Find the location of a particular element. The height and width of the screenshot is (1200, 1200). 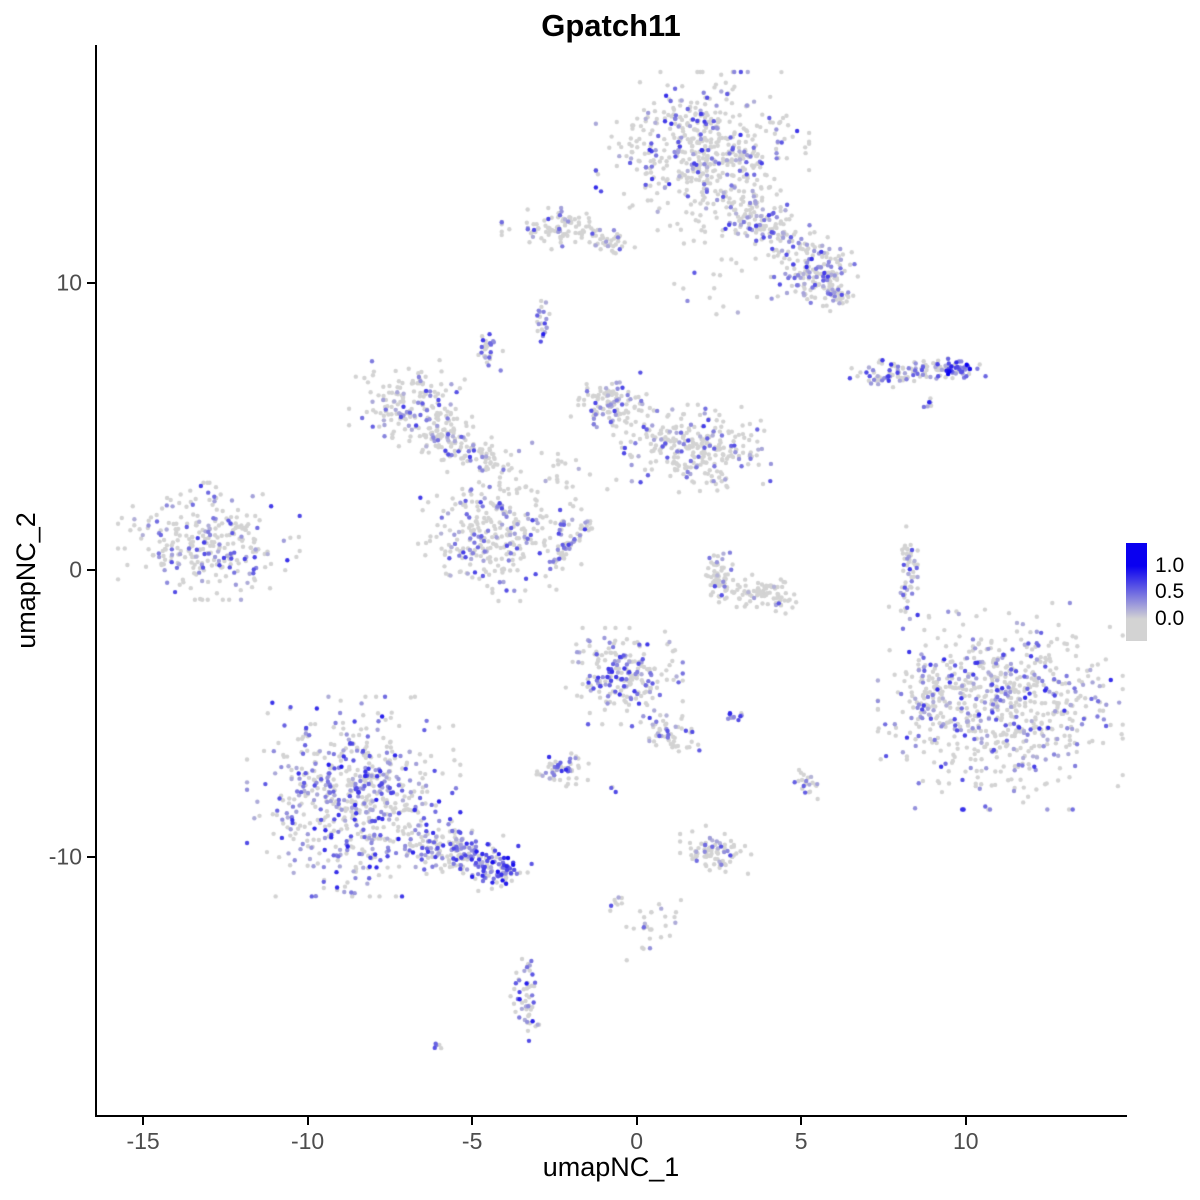

x-tick-label: 10 is located at coordinates (965, 1141).